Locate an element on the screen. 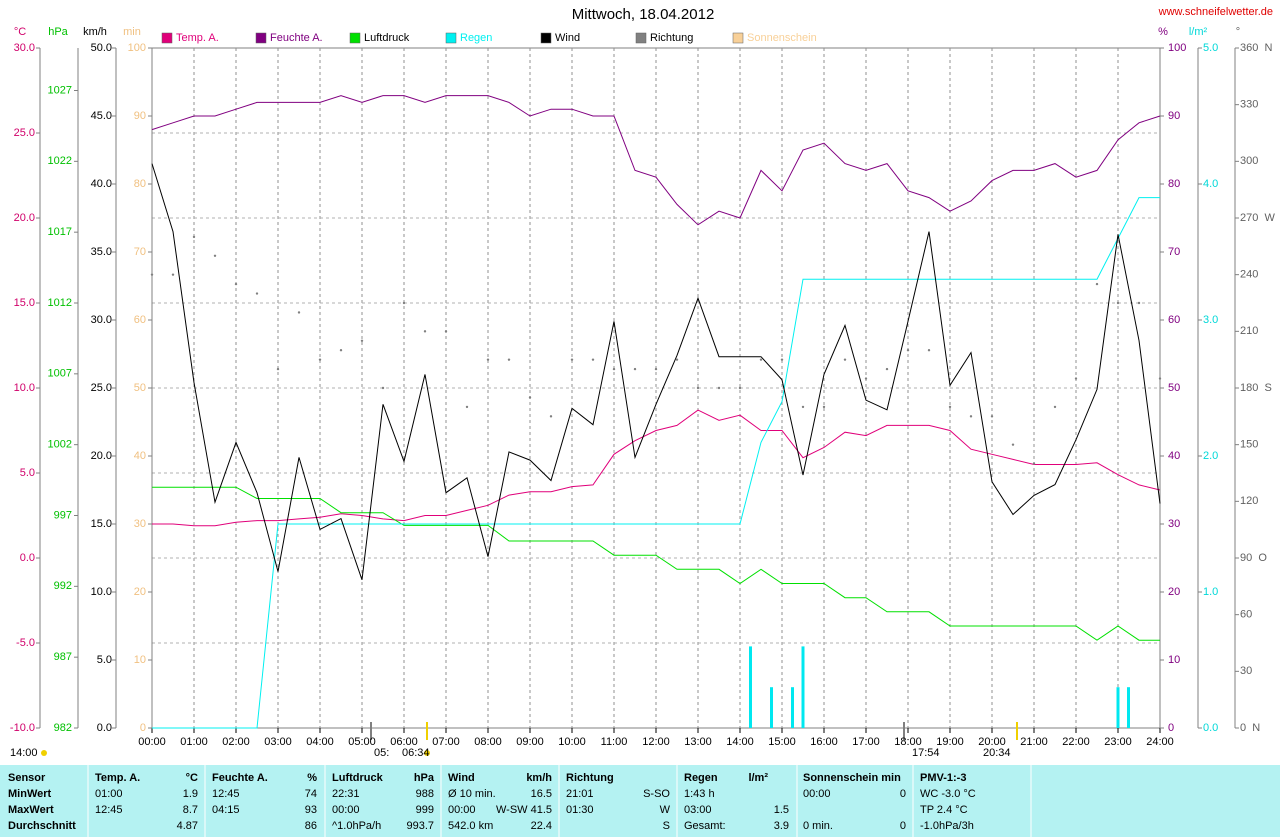 This screenshot has width=1280, height=837. x-tick-label: 13:00 is located at coordinates (698, 742).